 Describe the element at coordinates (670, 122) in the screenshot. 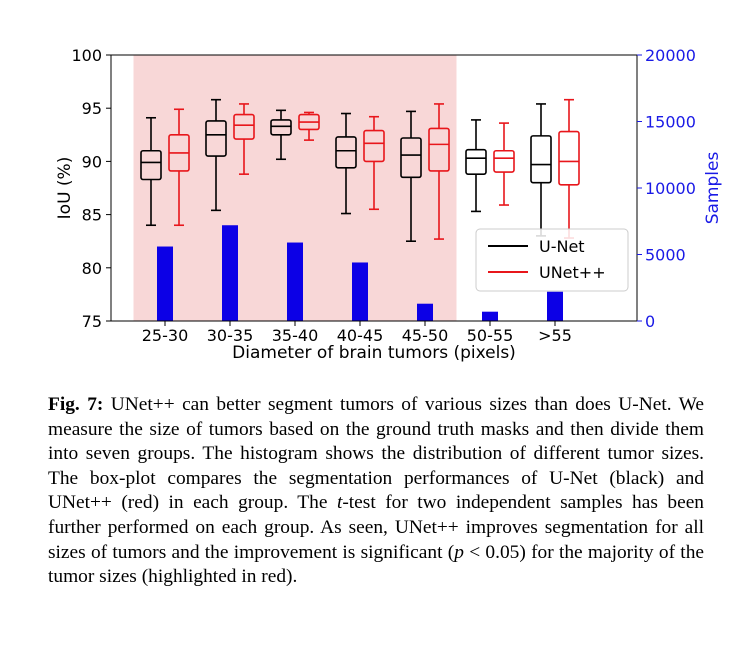

I see `y-right-tick-label: 15000` at that location.